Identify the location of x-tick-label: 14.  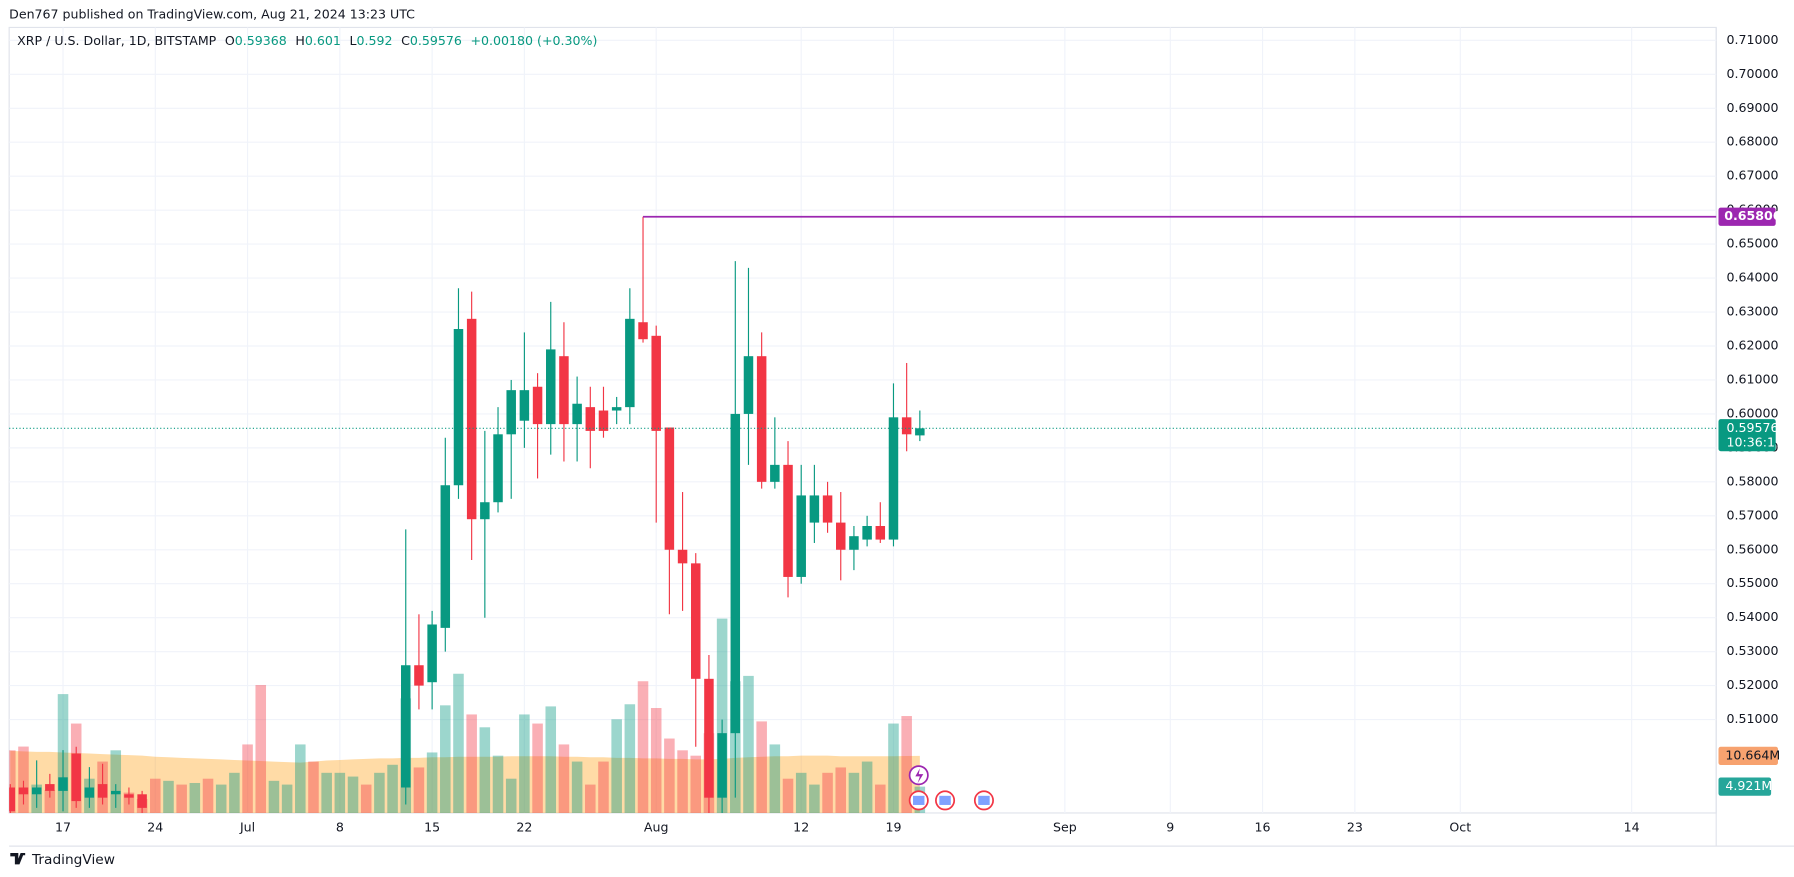
(1632, 826).